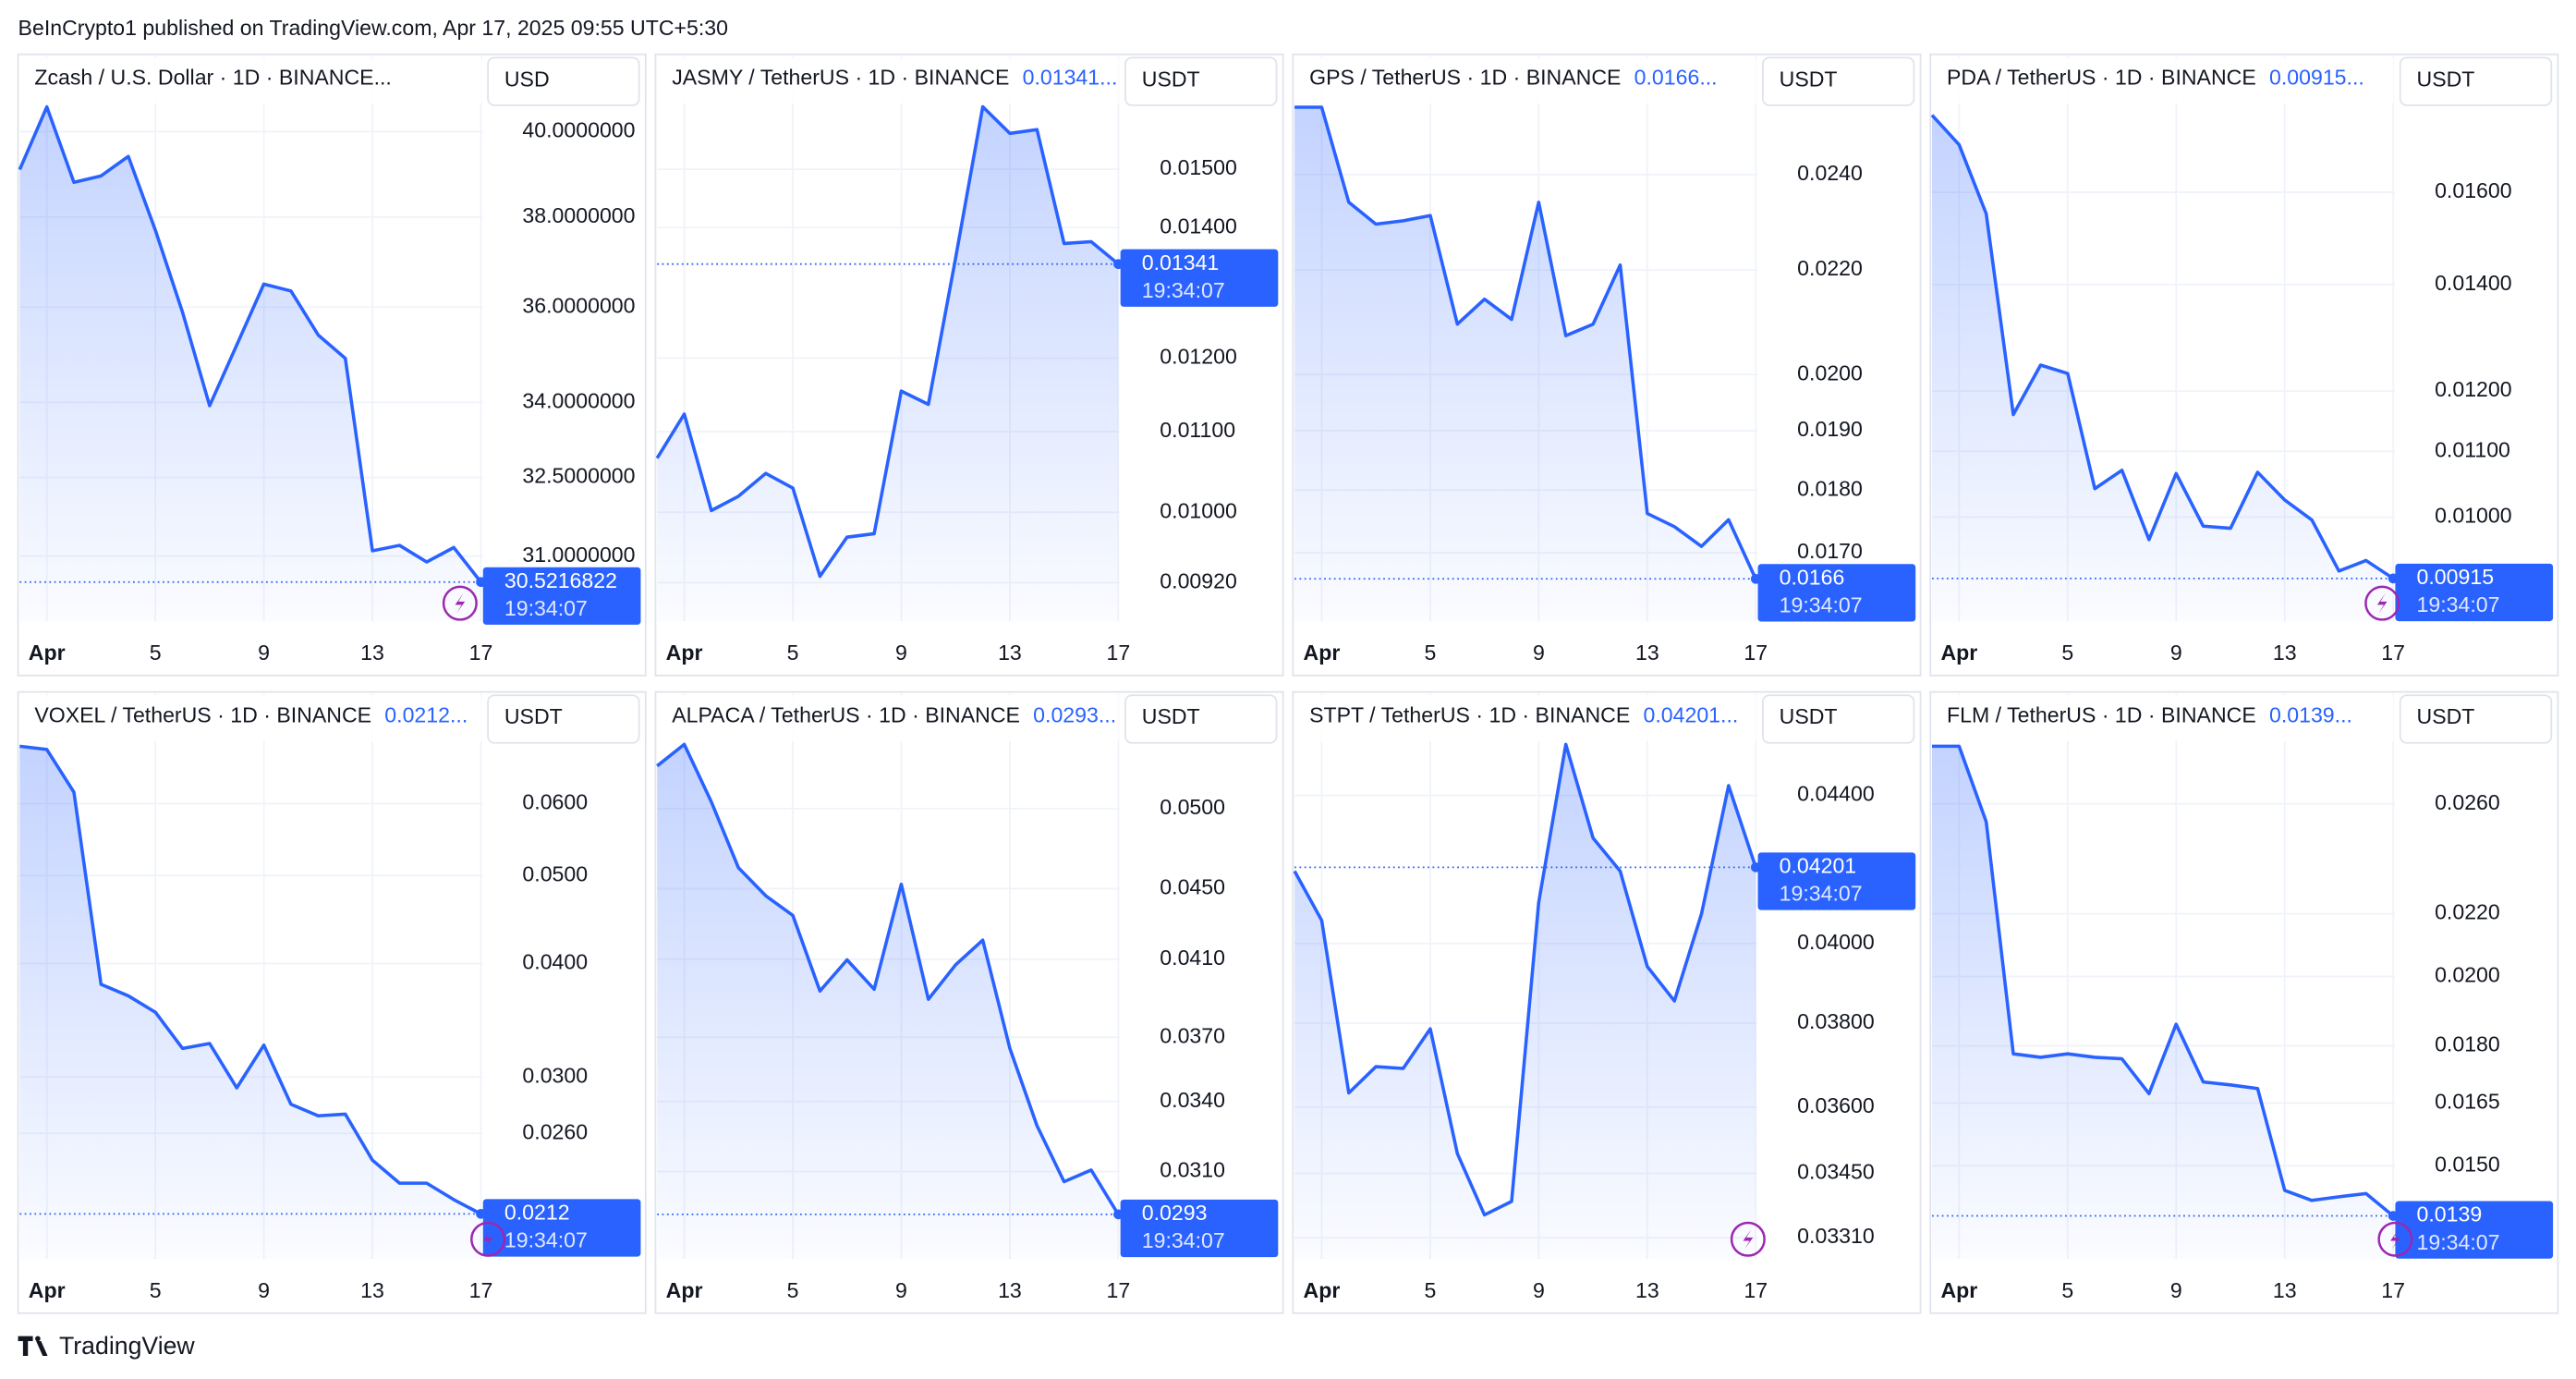  Describe the element at coordinates (127, 1346) in the screenshot. I see `footer-brand: TradingView` at that location.